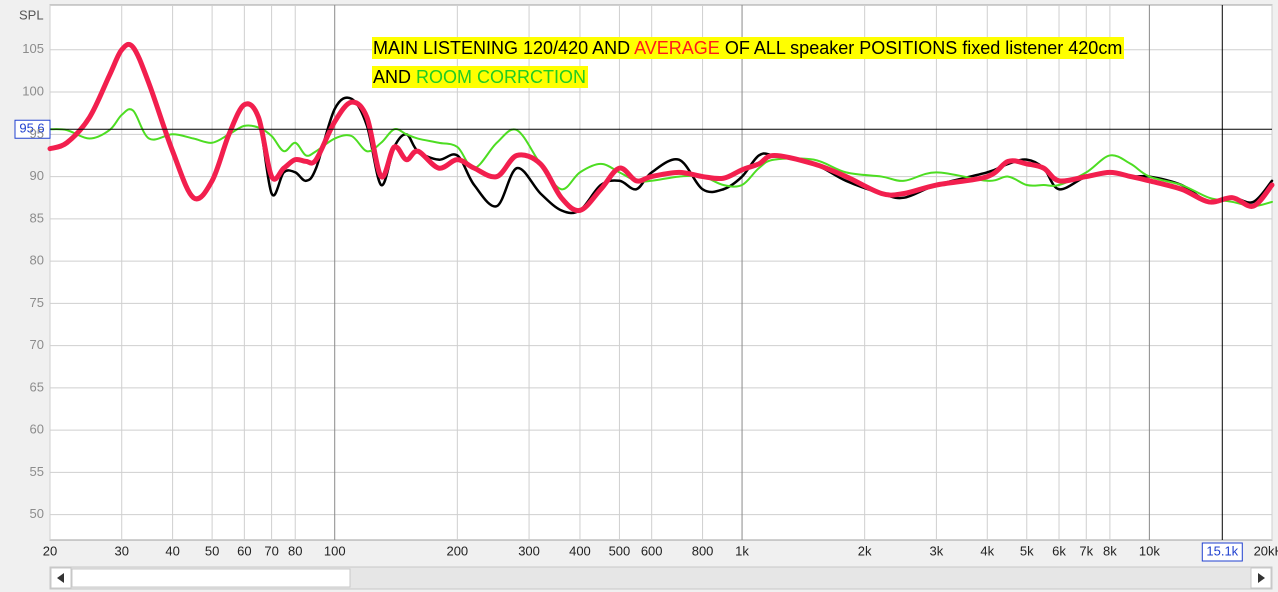 The image size is (1278, 592). Describe the element at coordinates (212, 550) in the screenshot. I see `x-tick-label: 50` at that location.